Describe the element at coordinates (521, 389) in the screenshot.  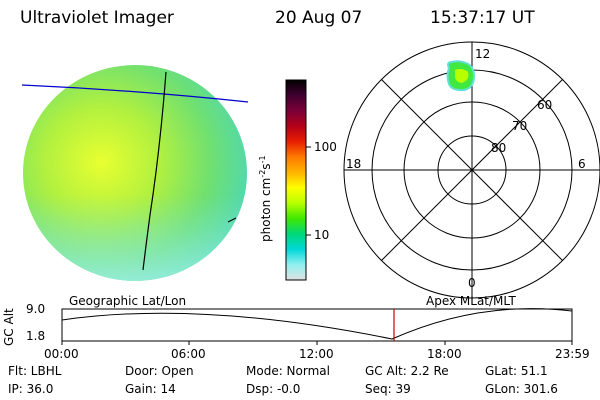
I see `info-glon: GLon: 301.6` at that location.